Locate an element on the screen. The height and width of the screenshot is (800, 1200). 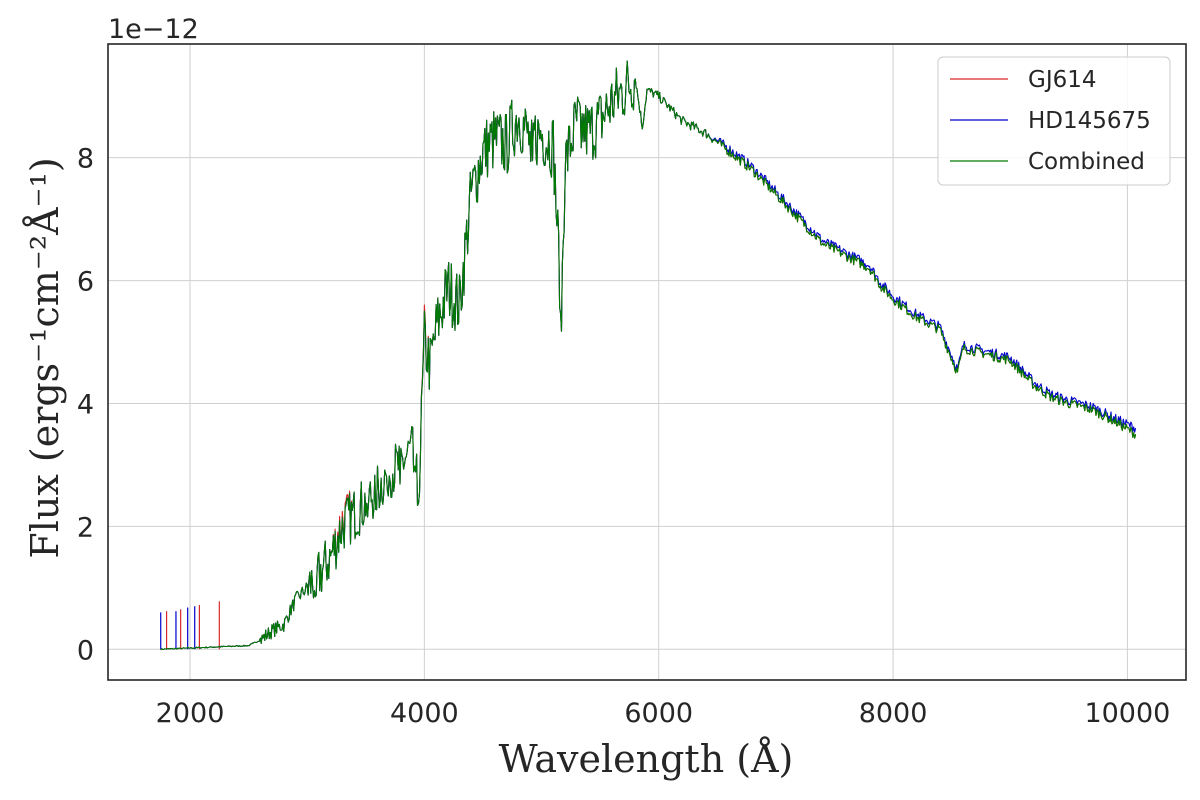
y-tick-label: 8 is located at coordinates (85, 159).